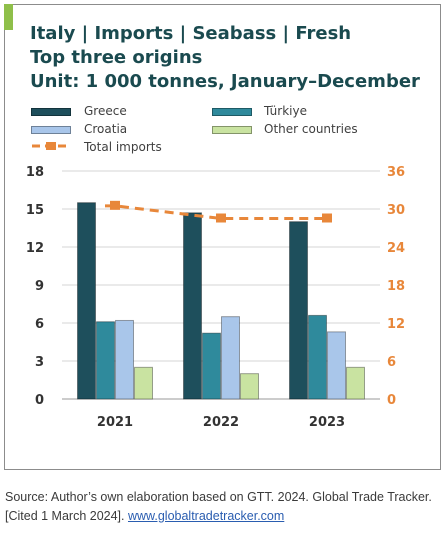 This screenshot has height=534, width=447. I want to click on legend-label-greece: Greece, so click(105, 111).